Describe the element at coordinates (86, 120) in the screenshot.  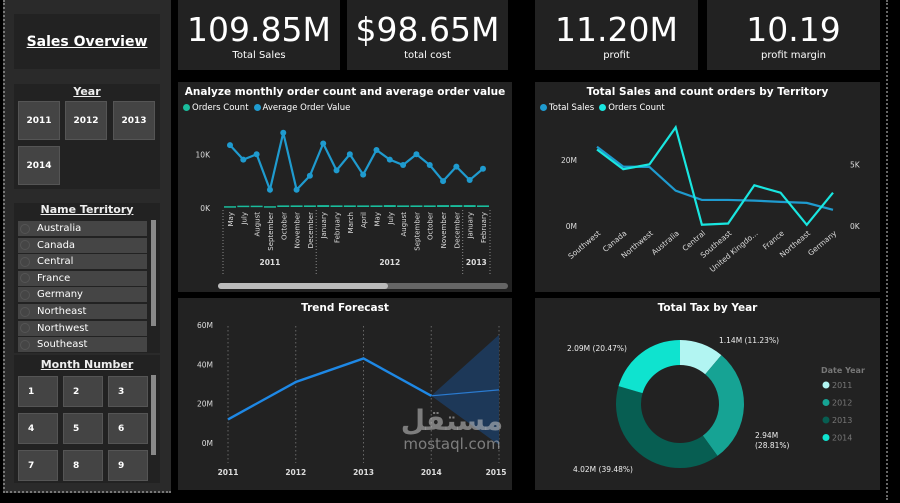
I see `year-button-2012: 2012` at that location.